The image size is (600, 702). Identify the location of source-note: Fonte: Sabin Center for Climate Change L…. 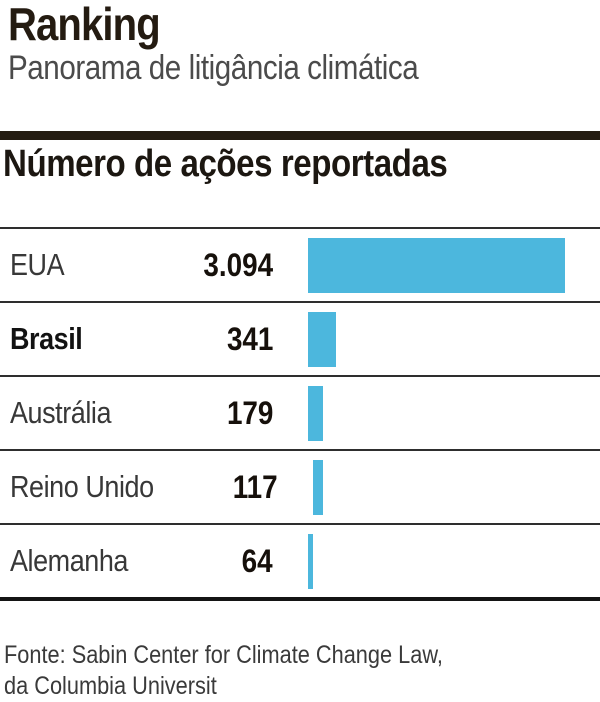
(256, 671).